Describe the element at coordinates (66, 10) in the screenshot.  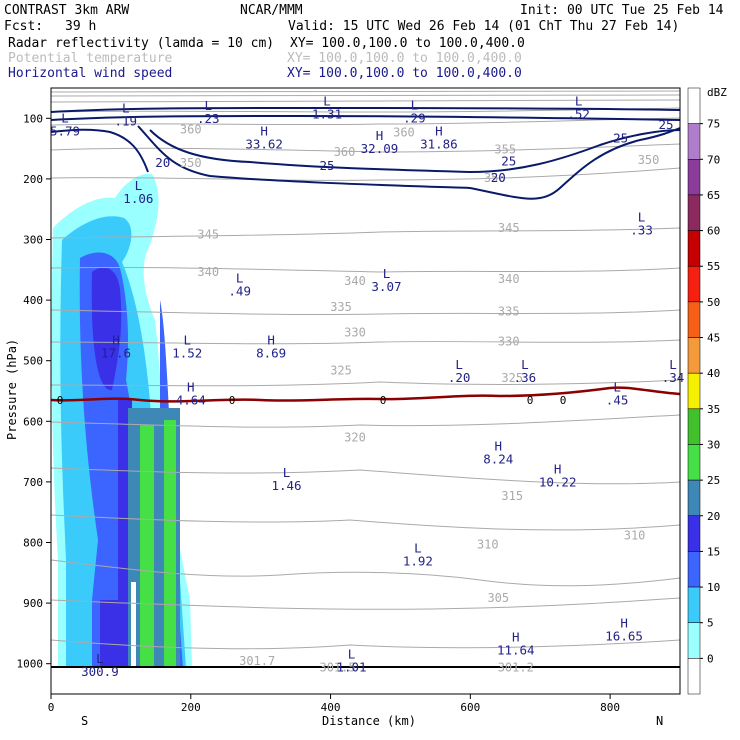
I see `model-title: CONTRAST 3km ARW` at that location.